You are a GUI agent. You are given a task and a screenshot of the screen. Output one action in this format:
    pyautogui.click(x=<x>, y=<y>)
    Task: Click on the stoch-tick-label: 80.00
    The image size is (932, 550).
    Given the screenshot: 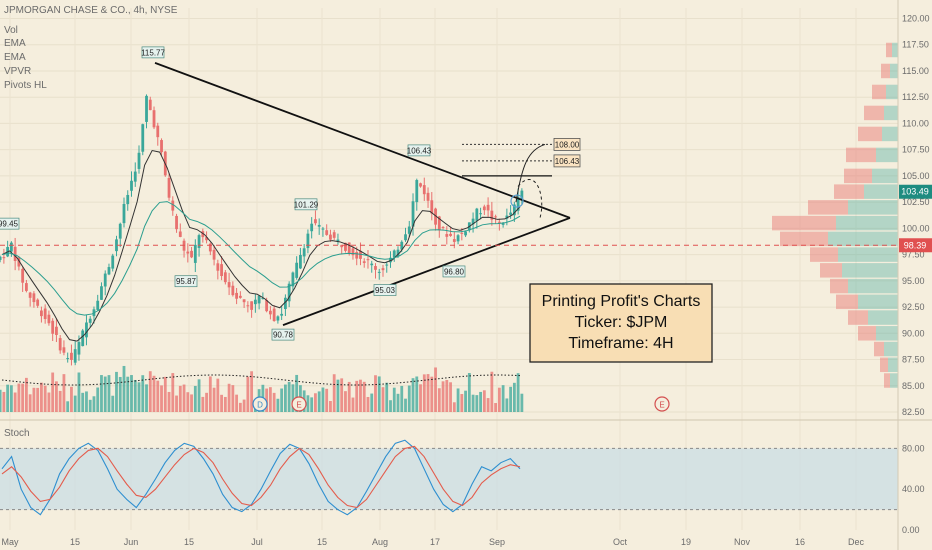 What is the action you would take?
    pyautogui.click(x=913, y=448)
    